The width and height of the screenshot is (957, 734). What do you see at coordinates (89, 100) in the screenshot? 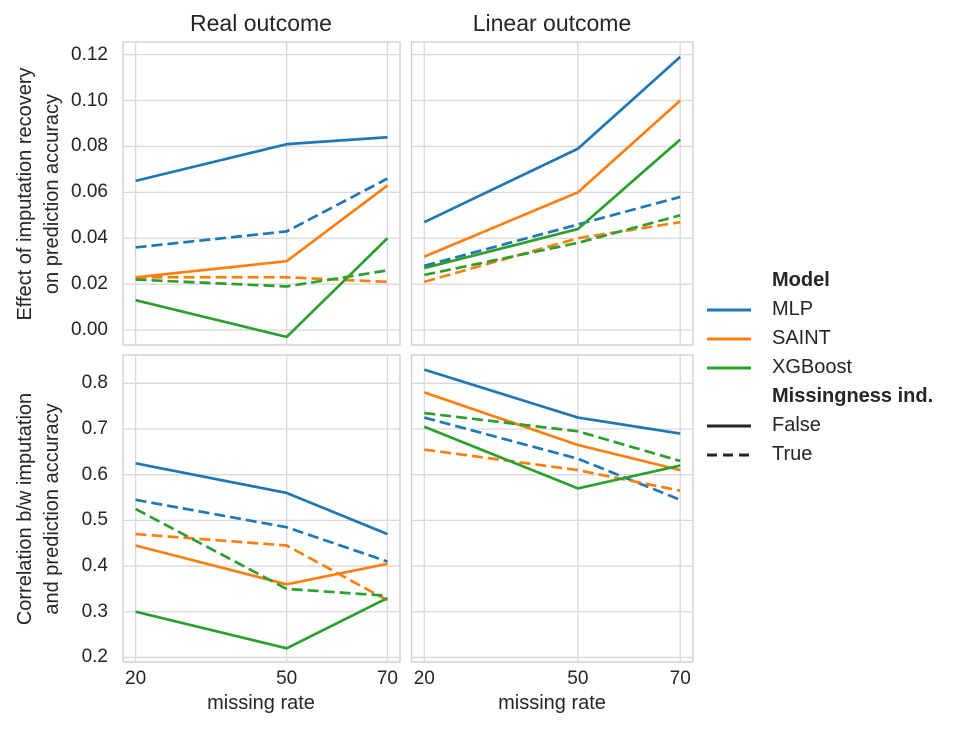
I see `y-tick-label: 0.10` at bounding box center [89, 100].